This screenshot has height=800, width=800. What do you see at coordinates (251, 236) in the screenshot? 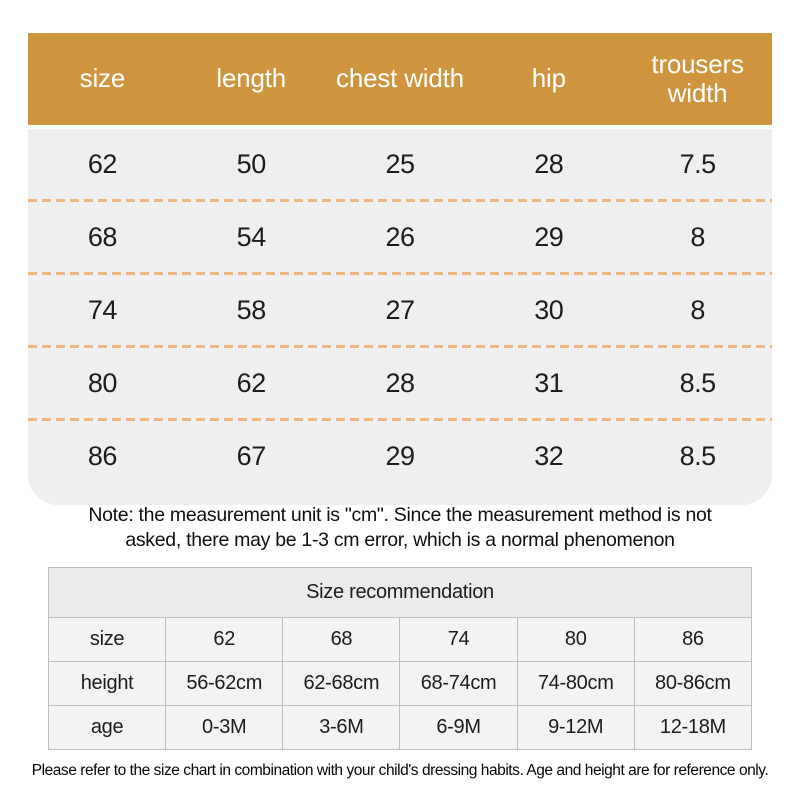
I see `cell-length: 54` at bounding box center [251, 236].